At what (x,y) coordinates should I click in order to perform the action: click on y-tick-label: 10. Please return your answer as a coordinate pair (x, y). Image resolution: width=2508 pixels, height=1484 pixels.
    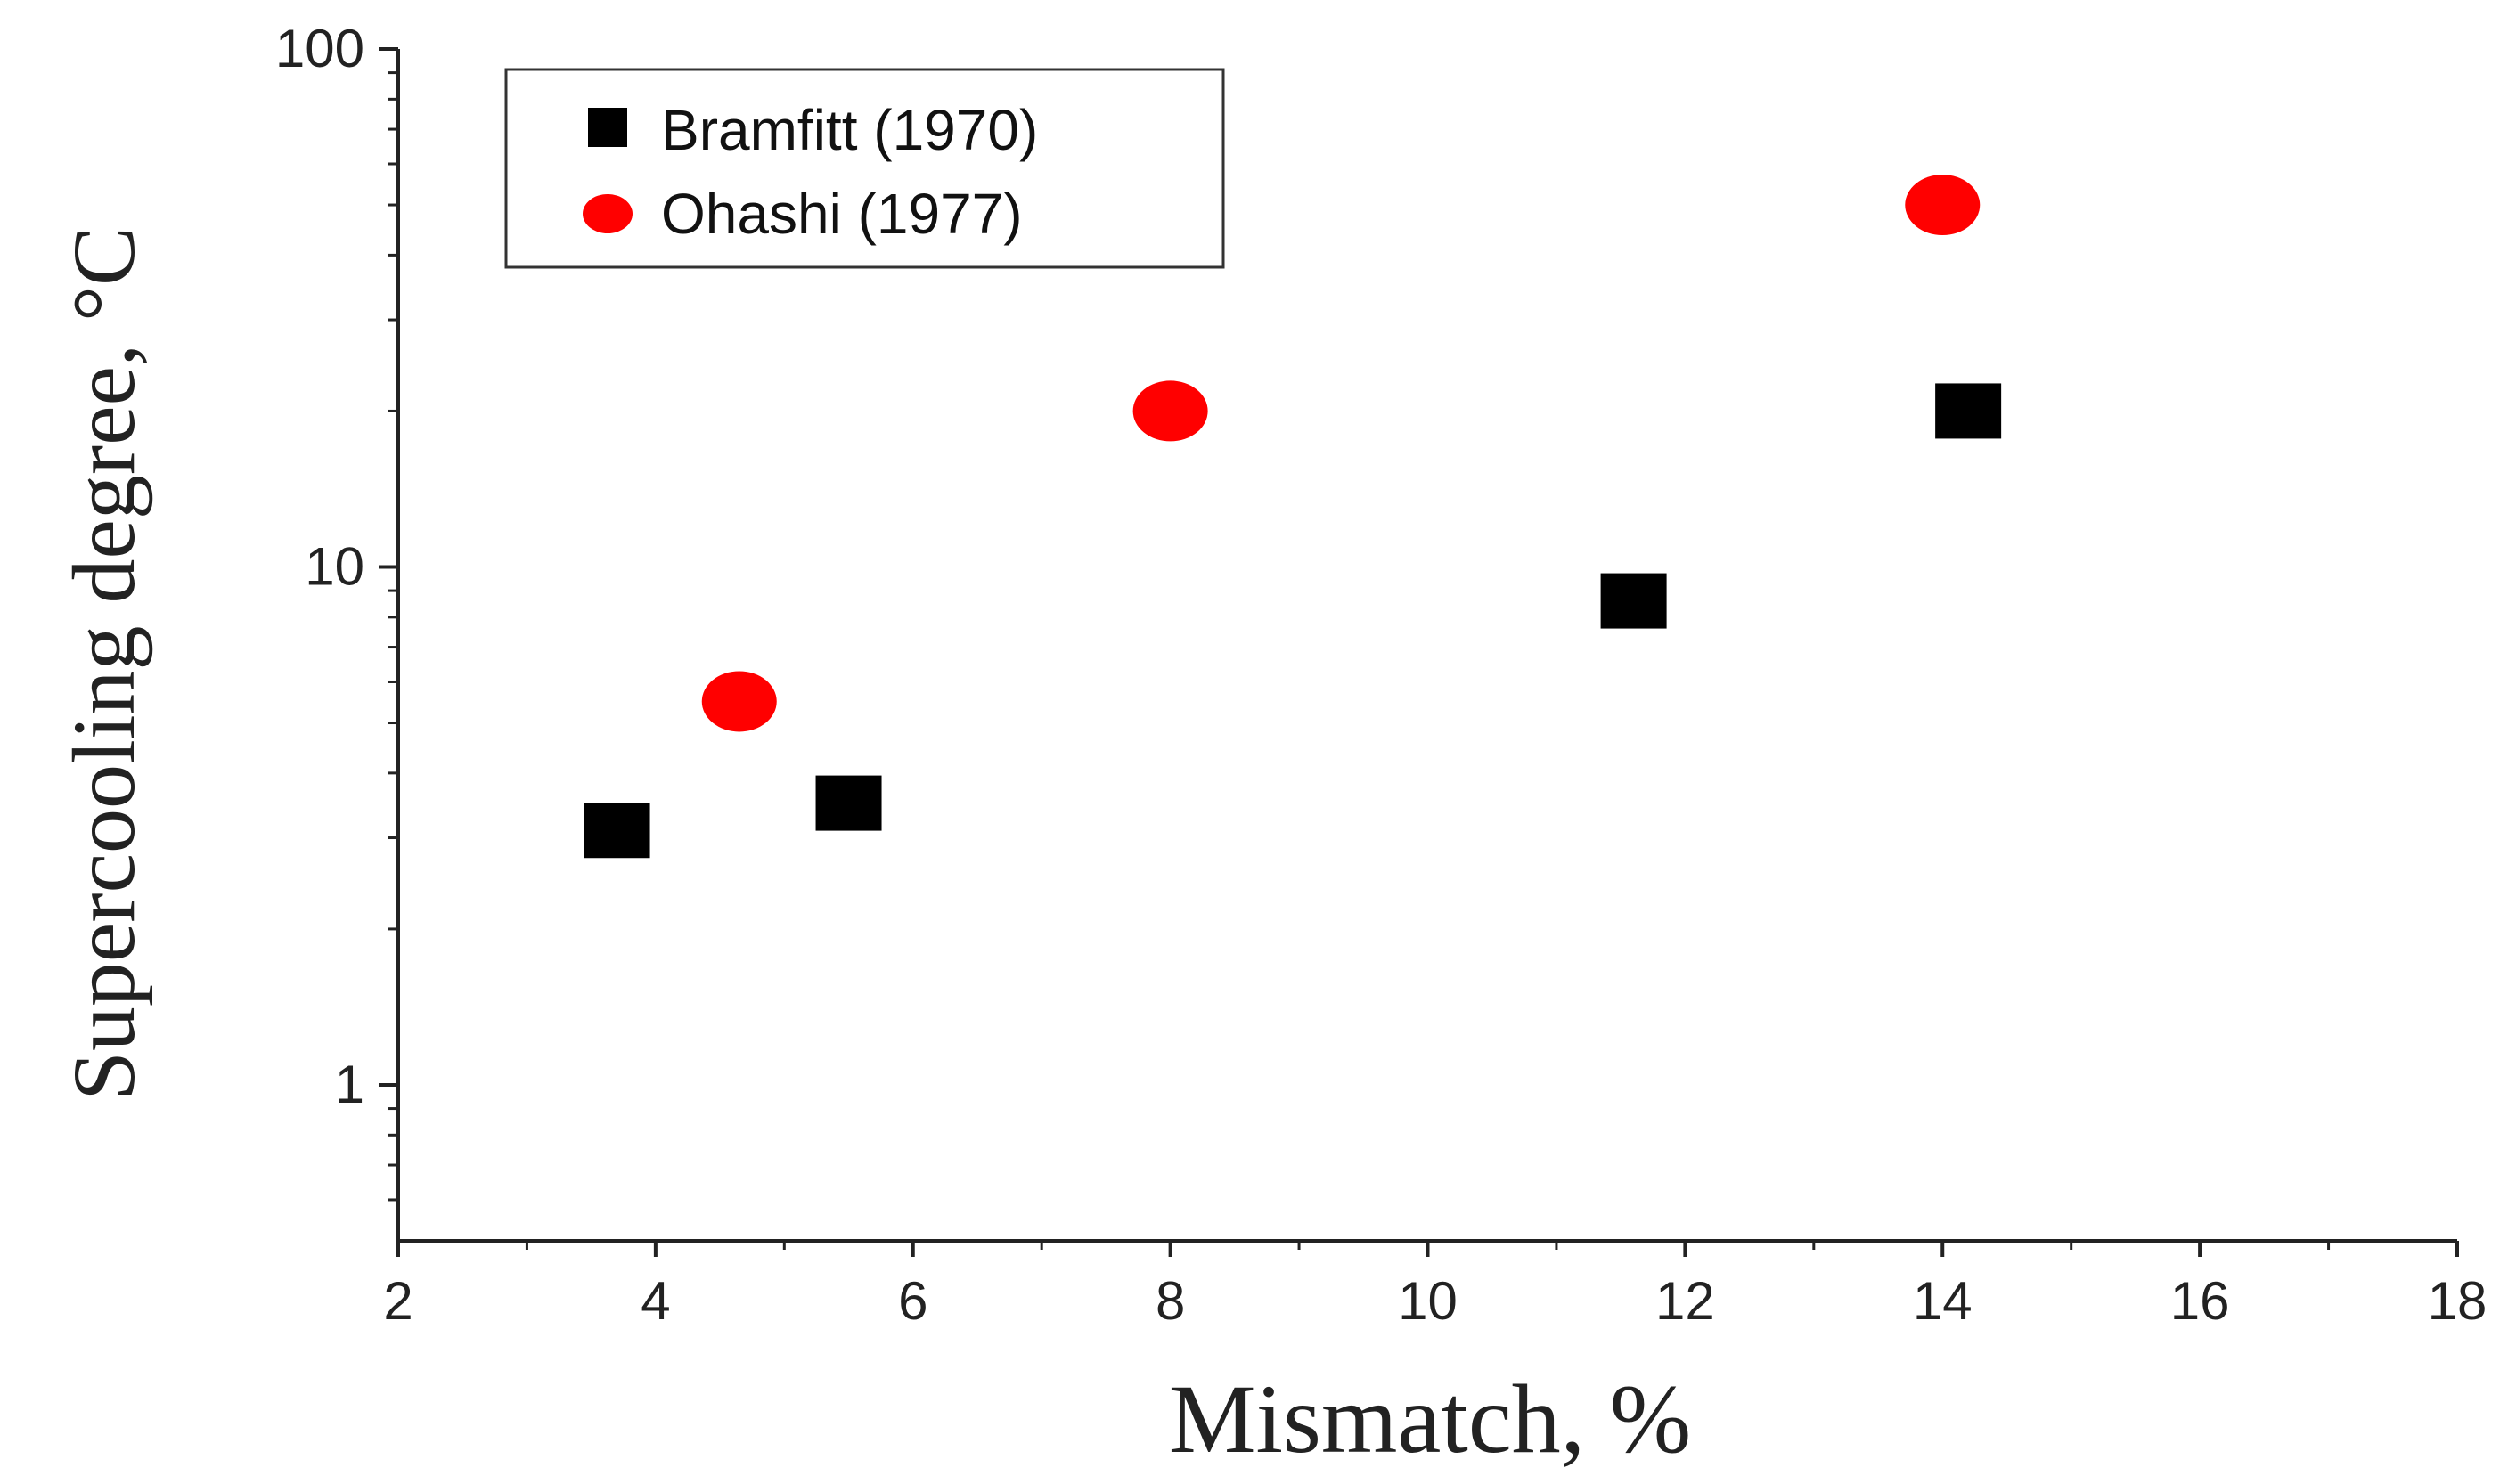
    Looking at the image, I should click on (334, 566).